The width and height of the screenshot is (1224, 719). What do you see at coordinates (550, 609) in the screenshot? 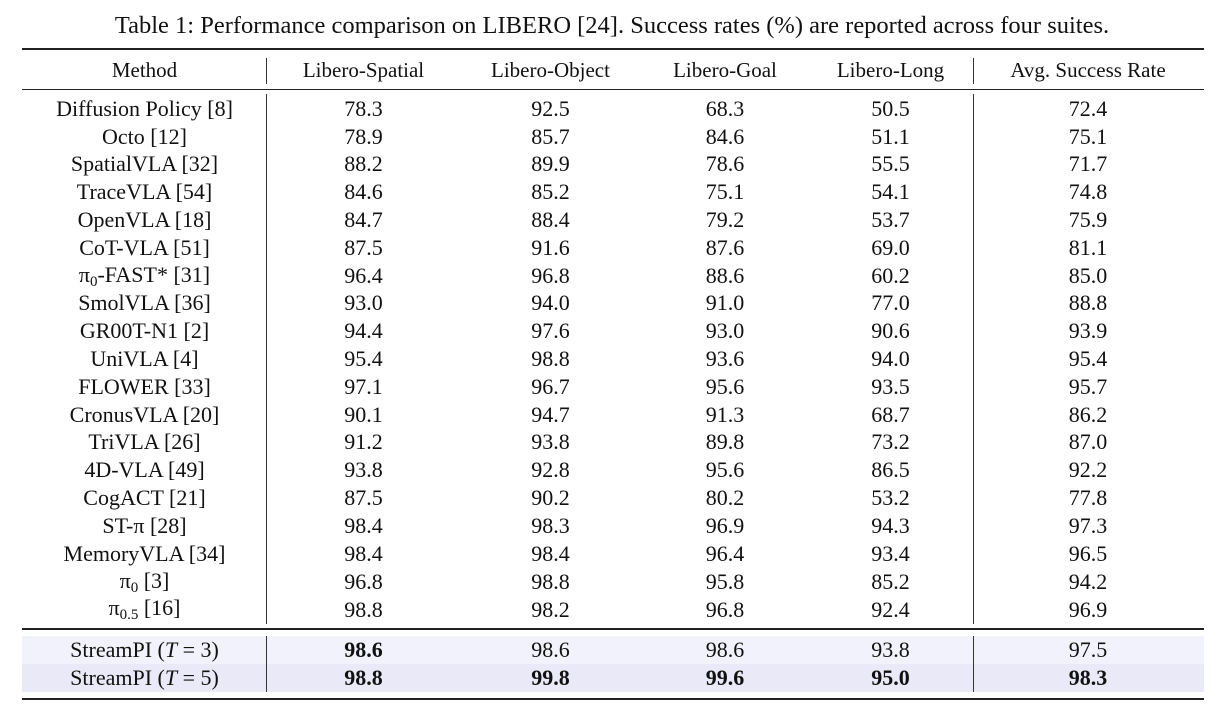
I see `cell-libero-object: 98.2` at bounding box center [550, 609].